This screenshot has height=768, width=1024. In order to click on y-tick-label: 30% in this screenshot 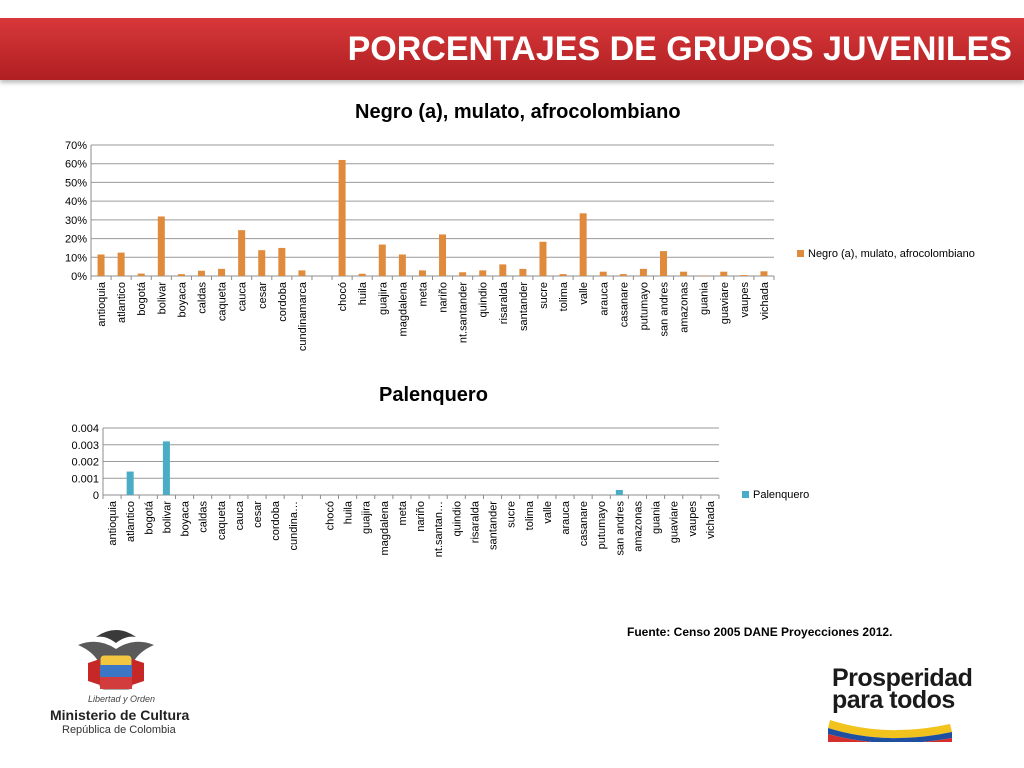, I will do `click(76, 221)`.